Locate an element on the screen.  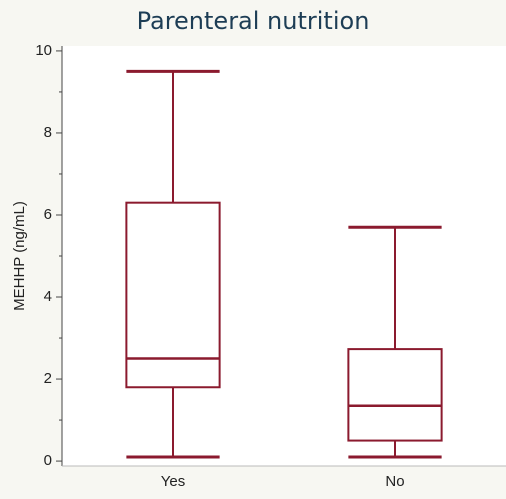
y-axis-label: MEHHP (ng/mL) is located at coordinates (19, 256).